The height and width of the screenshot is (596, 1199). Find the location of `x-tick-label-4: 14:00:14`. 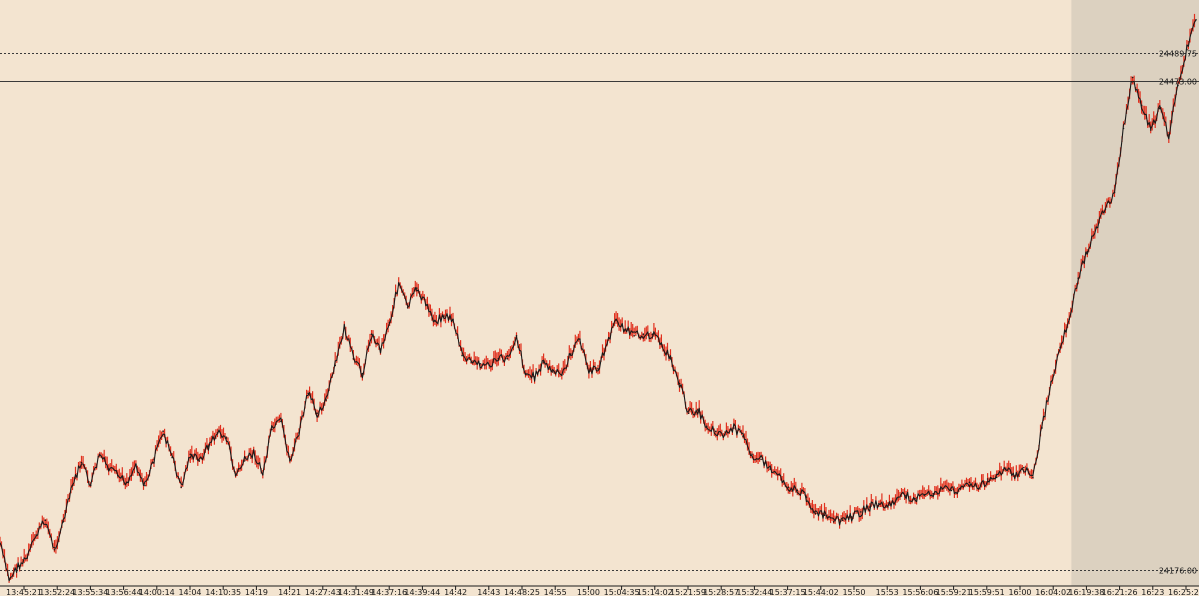

x-tick-label-4: 14:00:14 is located at coordinates (157, 592).